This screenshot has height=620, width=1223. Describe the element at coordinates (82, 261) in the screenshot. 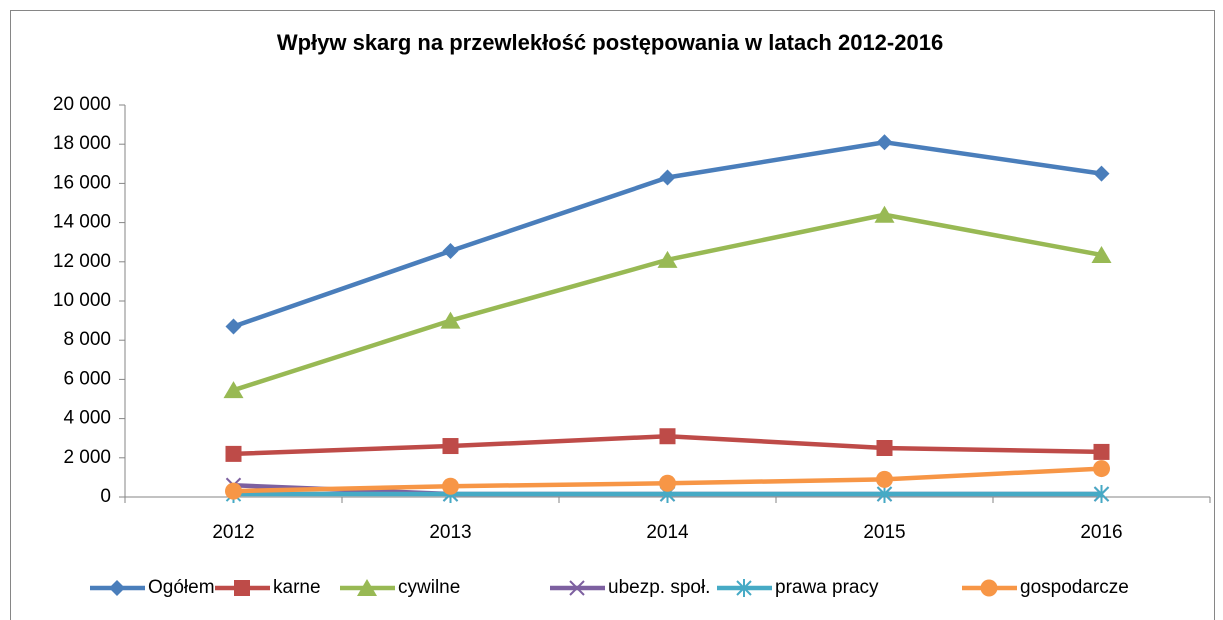

I see `y-tick-label: 12 000` at that location.